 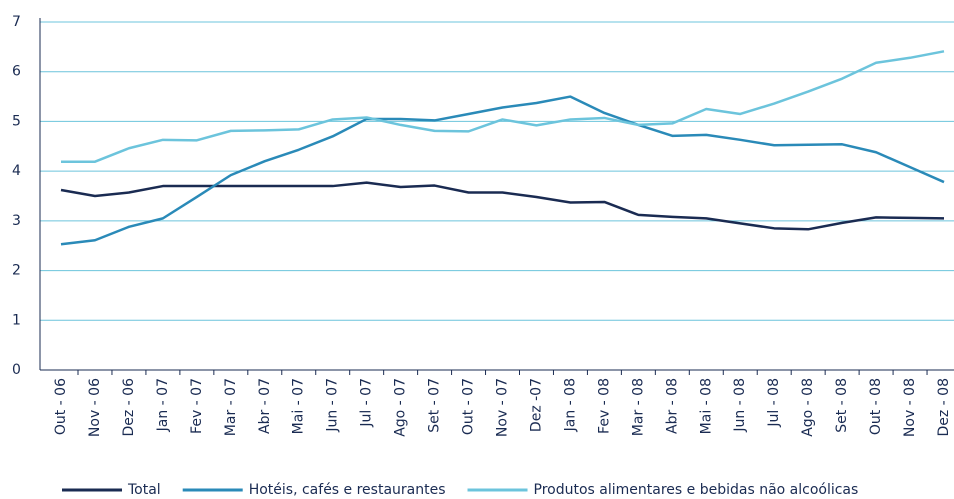 What do you see at coordinates (95, 407) in the screenshot?
I see `x-tick-label: Nov - 06` at bounding box center [95, 407].